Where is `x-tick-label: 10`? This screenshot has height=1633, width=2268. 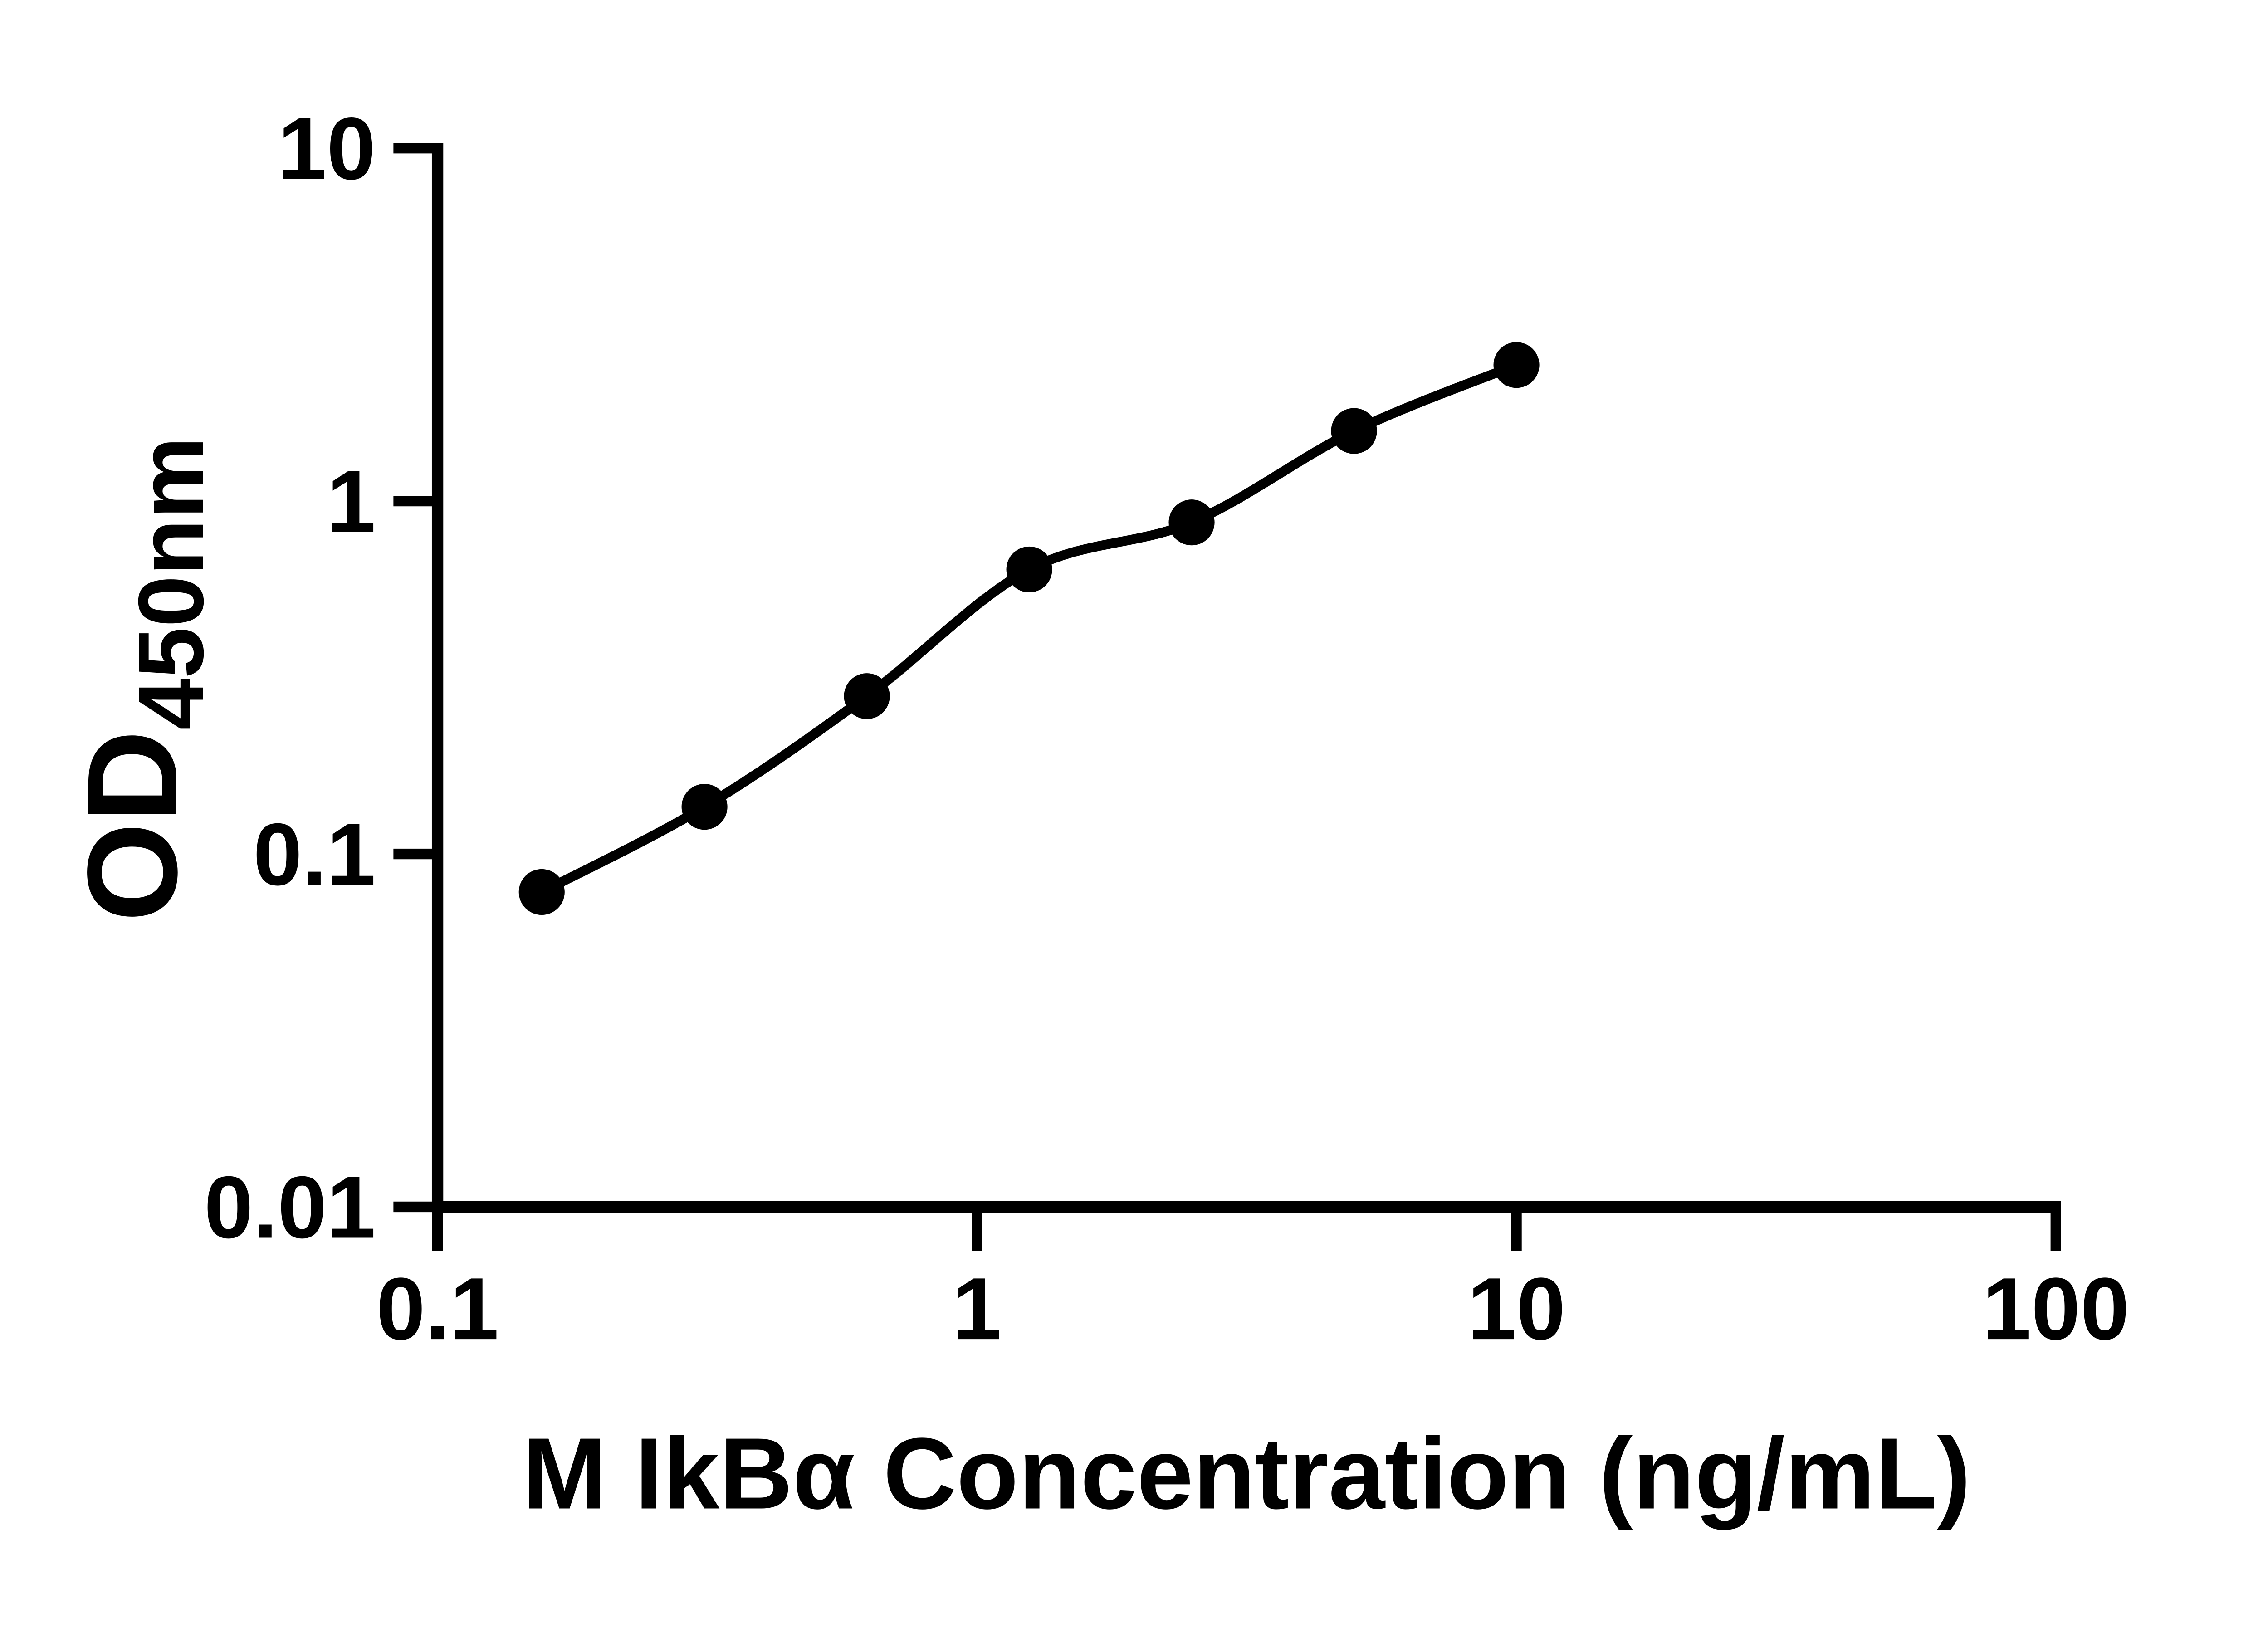
x-tick-label: 10 is located at coordinates (1516, 1309).